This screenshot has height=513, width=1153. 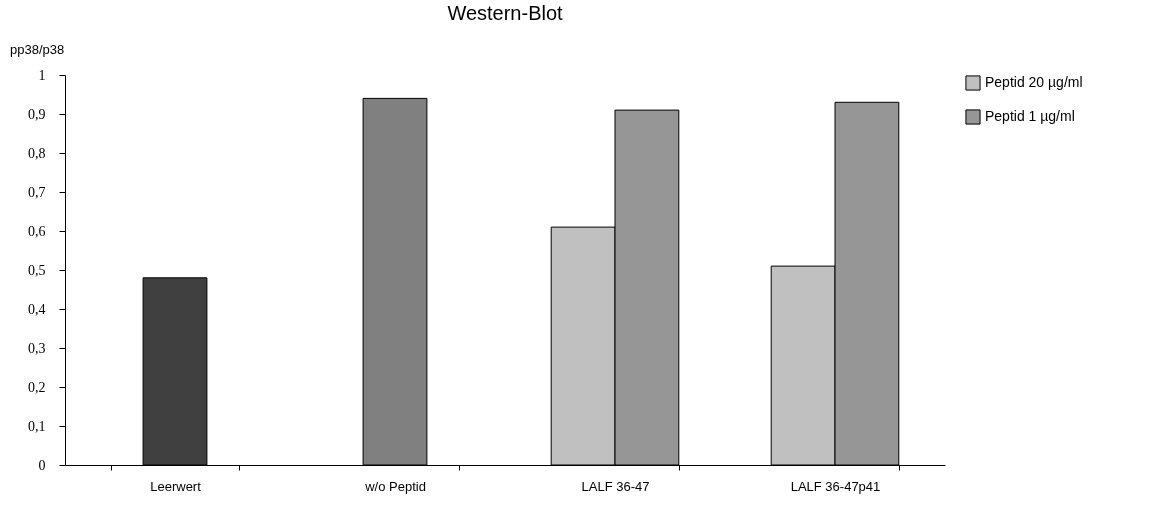 I want to click on y-axis-title: pp38/p38, so click(x=37, y=49).